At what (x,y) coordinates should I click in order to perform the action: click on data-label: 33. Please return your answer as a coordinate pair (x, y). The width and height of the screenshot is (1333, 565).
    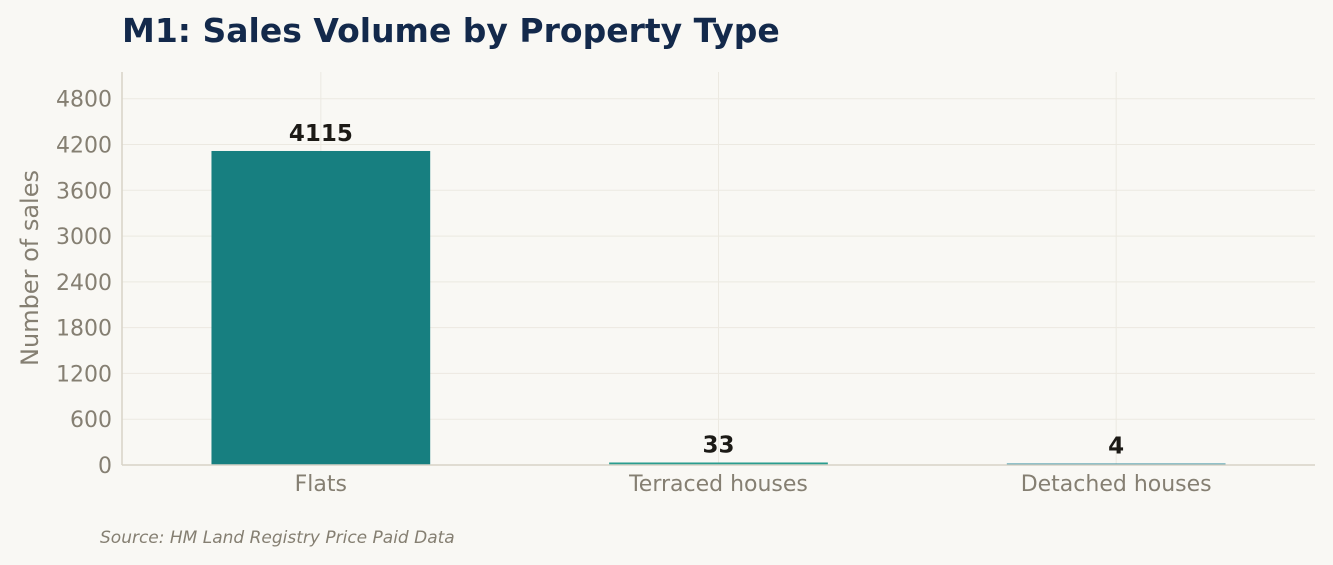
    Looking at the image, I should click on (718, 445).